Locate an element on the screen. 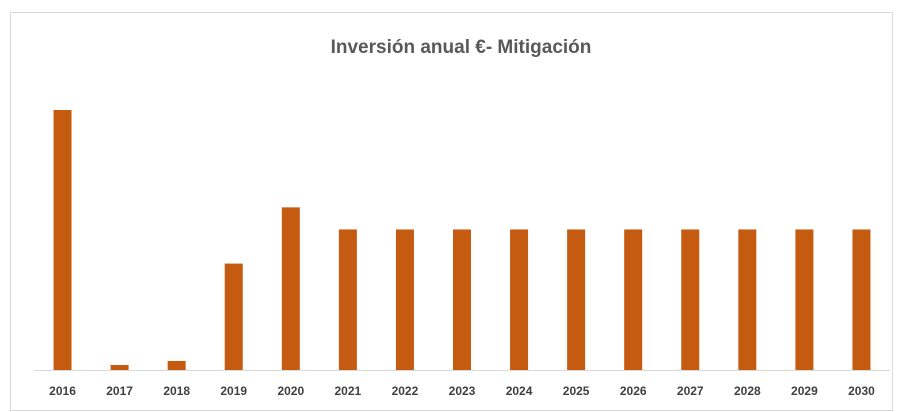  x-tick-label: 2029 is located at coordinates (804, 391).